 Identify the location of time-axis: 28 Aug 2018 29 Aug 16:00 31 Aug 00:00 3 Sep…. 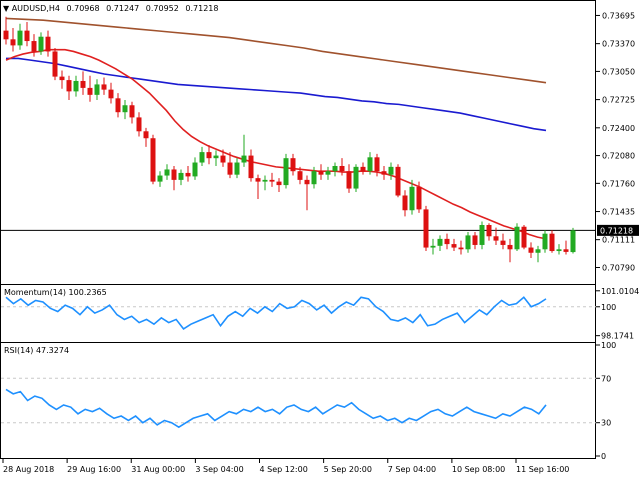
(285, 466).